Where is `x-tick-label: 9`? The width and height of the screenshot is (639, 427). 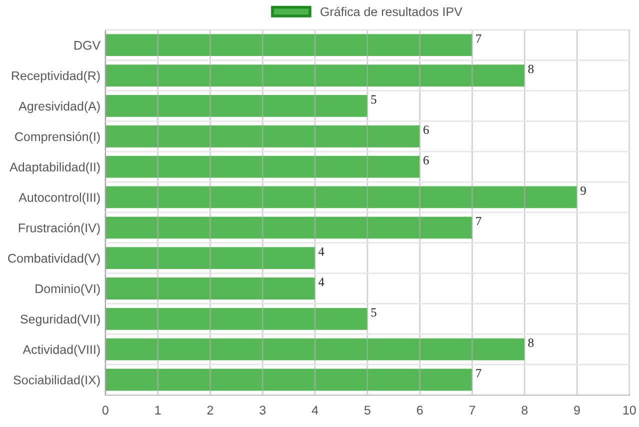 x-tick-label: 9 is located at coordinates (577, 410).